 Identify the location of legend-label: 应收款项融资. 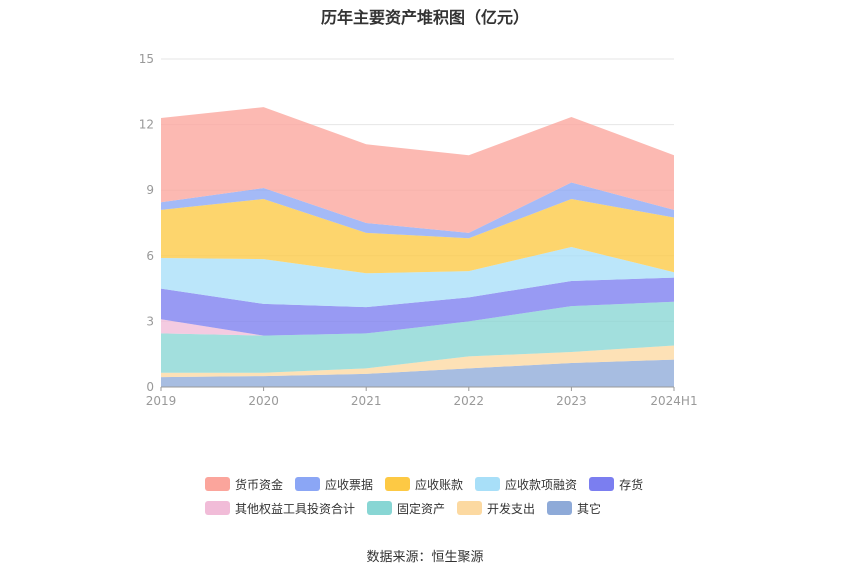
(541, 484).